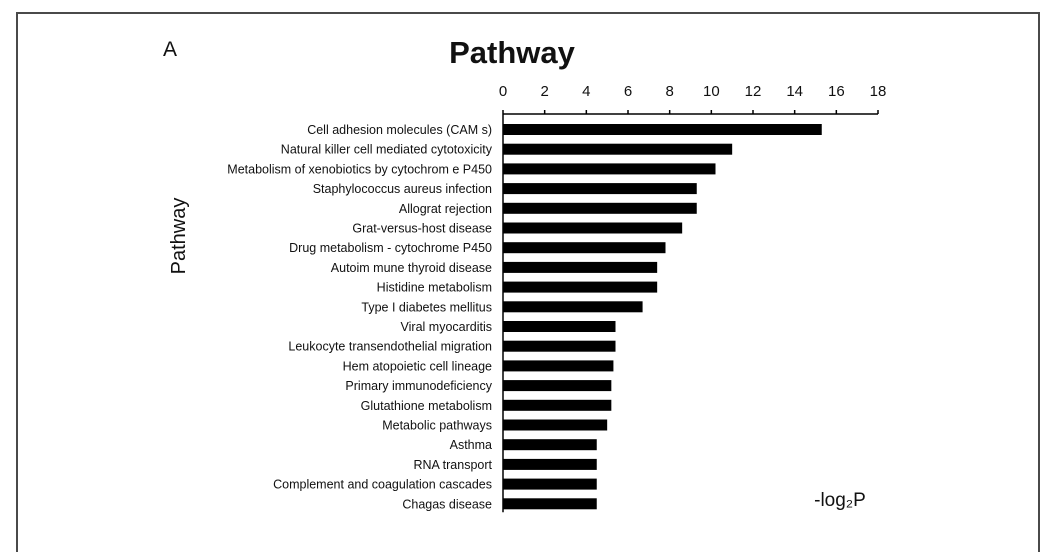 The image size is (1060, 552). I want to click on category-label: Allograt rejection, so click(445, 209).